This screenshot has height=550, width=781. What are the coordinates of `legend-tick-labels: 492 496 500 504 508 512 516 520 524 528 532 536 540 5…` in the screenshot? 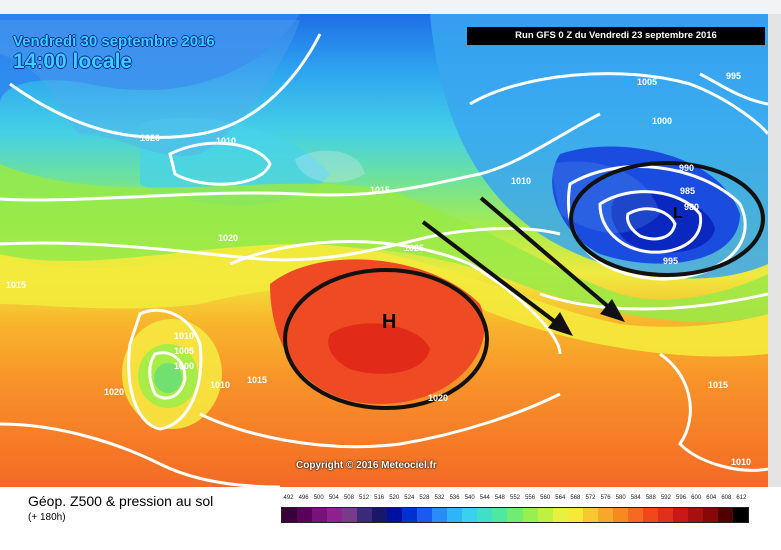 It's located at (515, 499).